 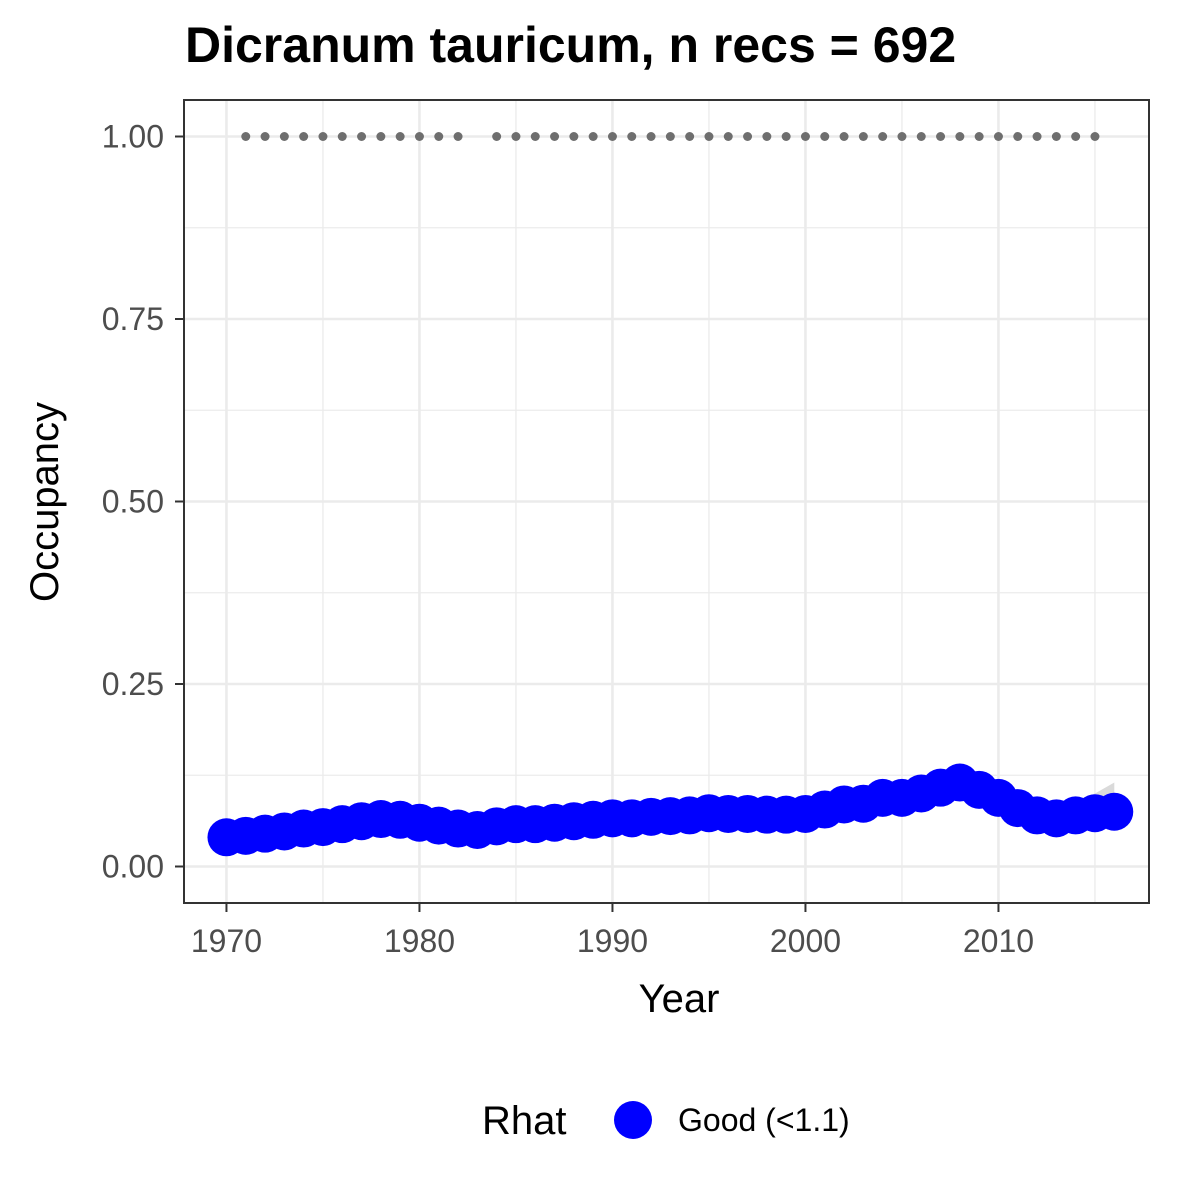 I want to click on x-tick-label: 1970, so click(x=226, y=941).